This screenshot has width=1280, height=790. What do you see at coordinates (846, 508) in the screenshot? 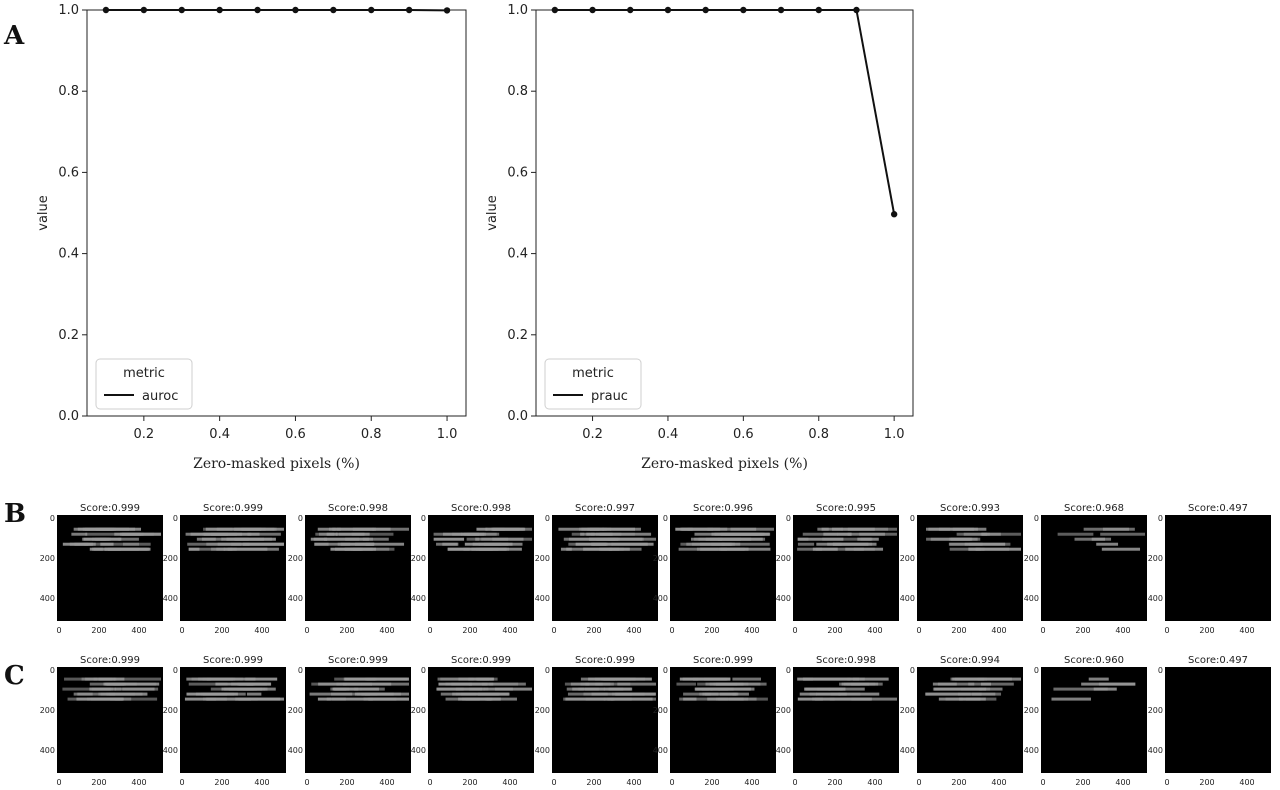
I see `thumbnail-score: Score:0.995` at bounding box center [846, 508].